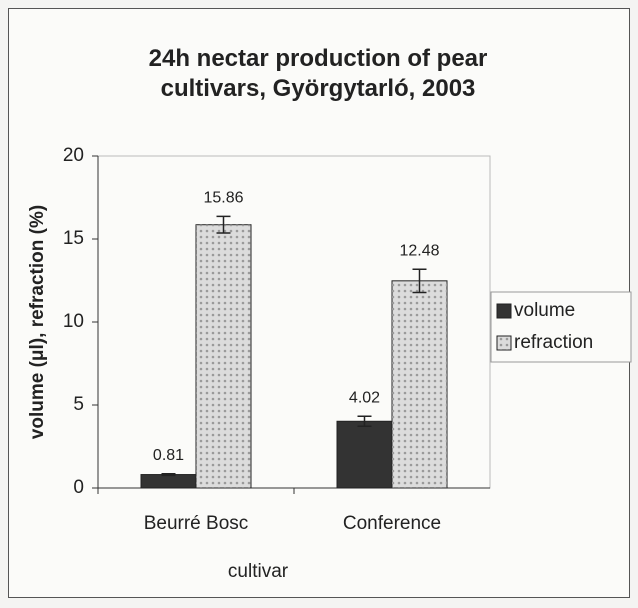  I want to click on x-tick-label: Conference, so click(392, 523).